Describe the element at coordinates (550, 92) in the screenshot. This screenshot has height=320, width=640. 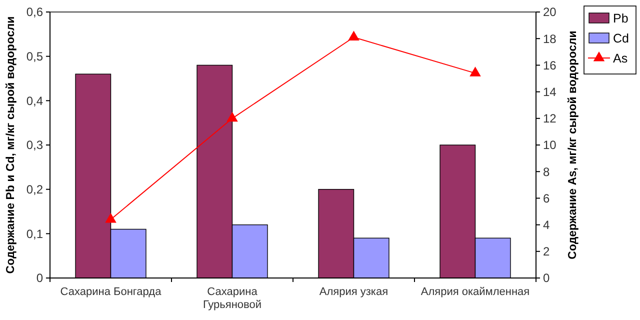
I see `y2-tick-label: 14` at that location.